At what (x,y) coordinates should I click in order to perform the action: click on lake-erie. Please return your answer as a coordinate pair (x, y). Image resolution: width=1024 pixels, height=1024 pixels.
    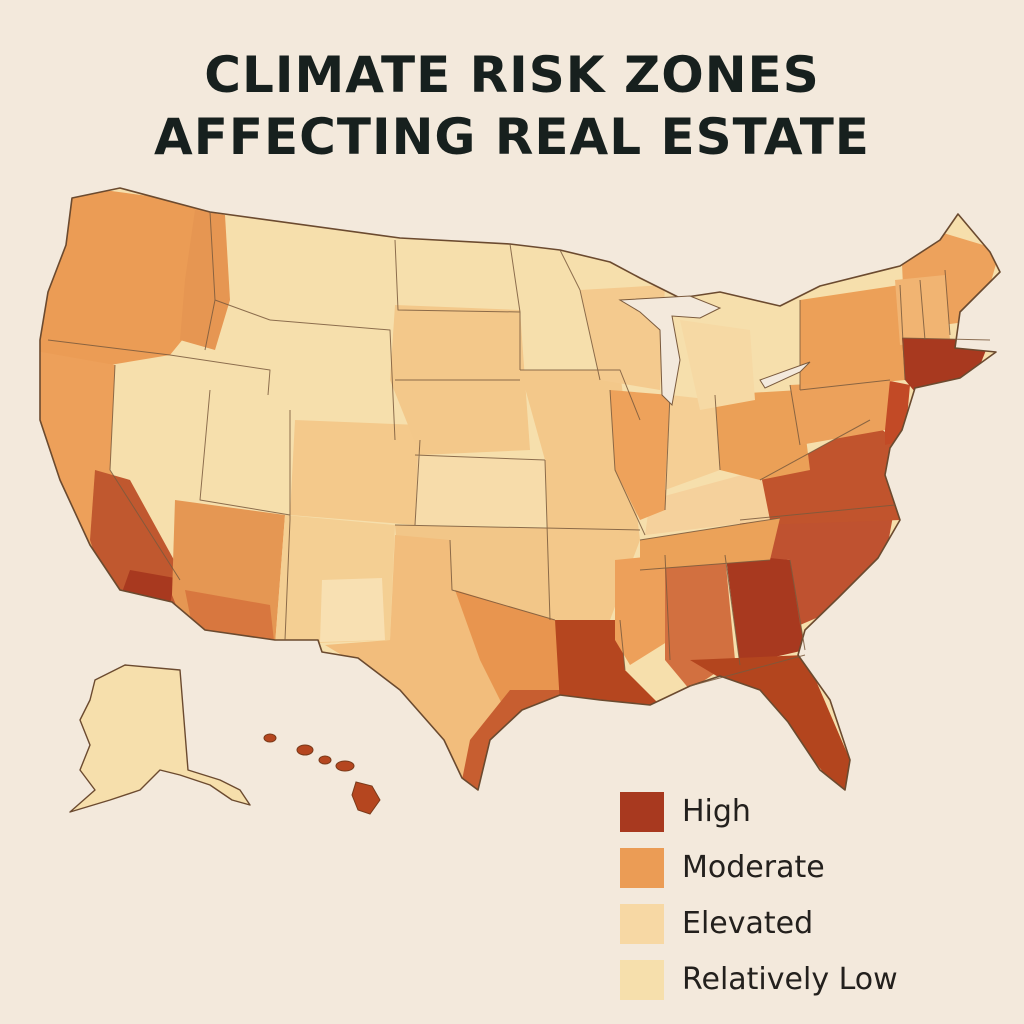
    Looking at the image, I should click on (785, 375).